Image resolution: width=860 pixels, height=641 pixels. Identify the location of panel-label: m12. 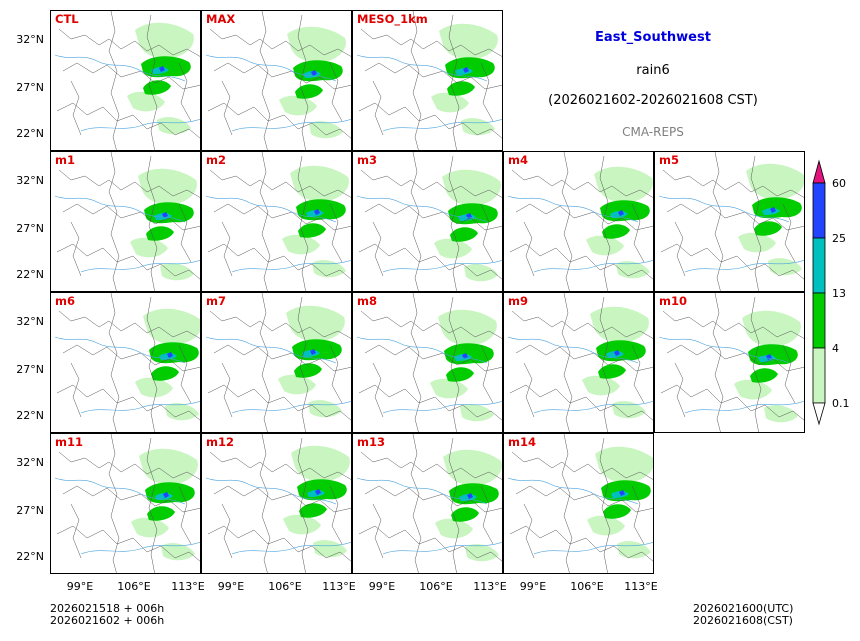
(220, 442).